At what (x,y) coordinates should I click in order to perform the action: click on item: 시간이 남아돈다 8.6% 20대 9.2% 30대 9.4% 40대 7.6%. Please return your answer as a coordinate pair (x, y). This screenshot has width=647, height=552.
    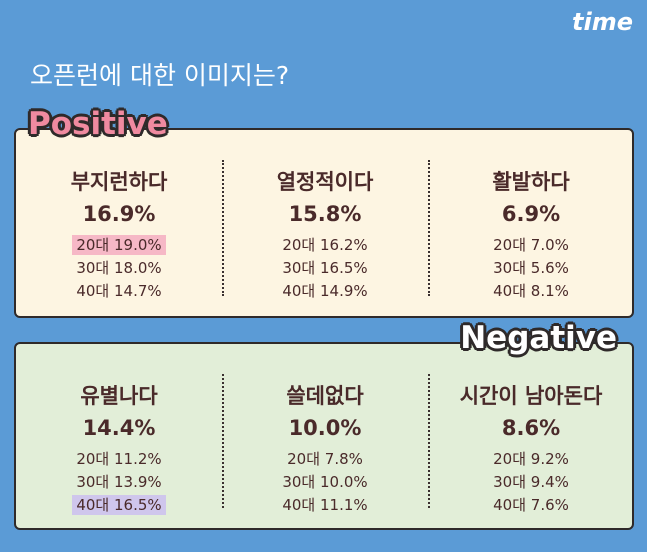
    Looking at the image, I should click on (531, 436).